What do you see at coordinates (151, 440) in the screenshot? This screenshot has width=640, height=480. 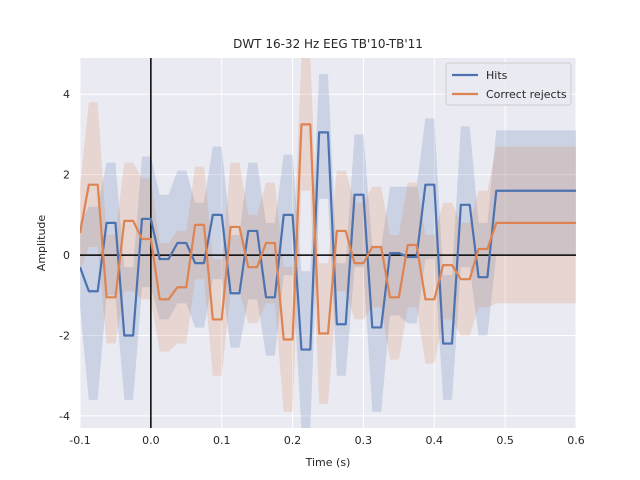 I see `x-tick-label: 0.0` at bounding box center [151, 440].